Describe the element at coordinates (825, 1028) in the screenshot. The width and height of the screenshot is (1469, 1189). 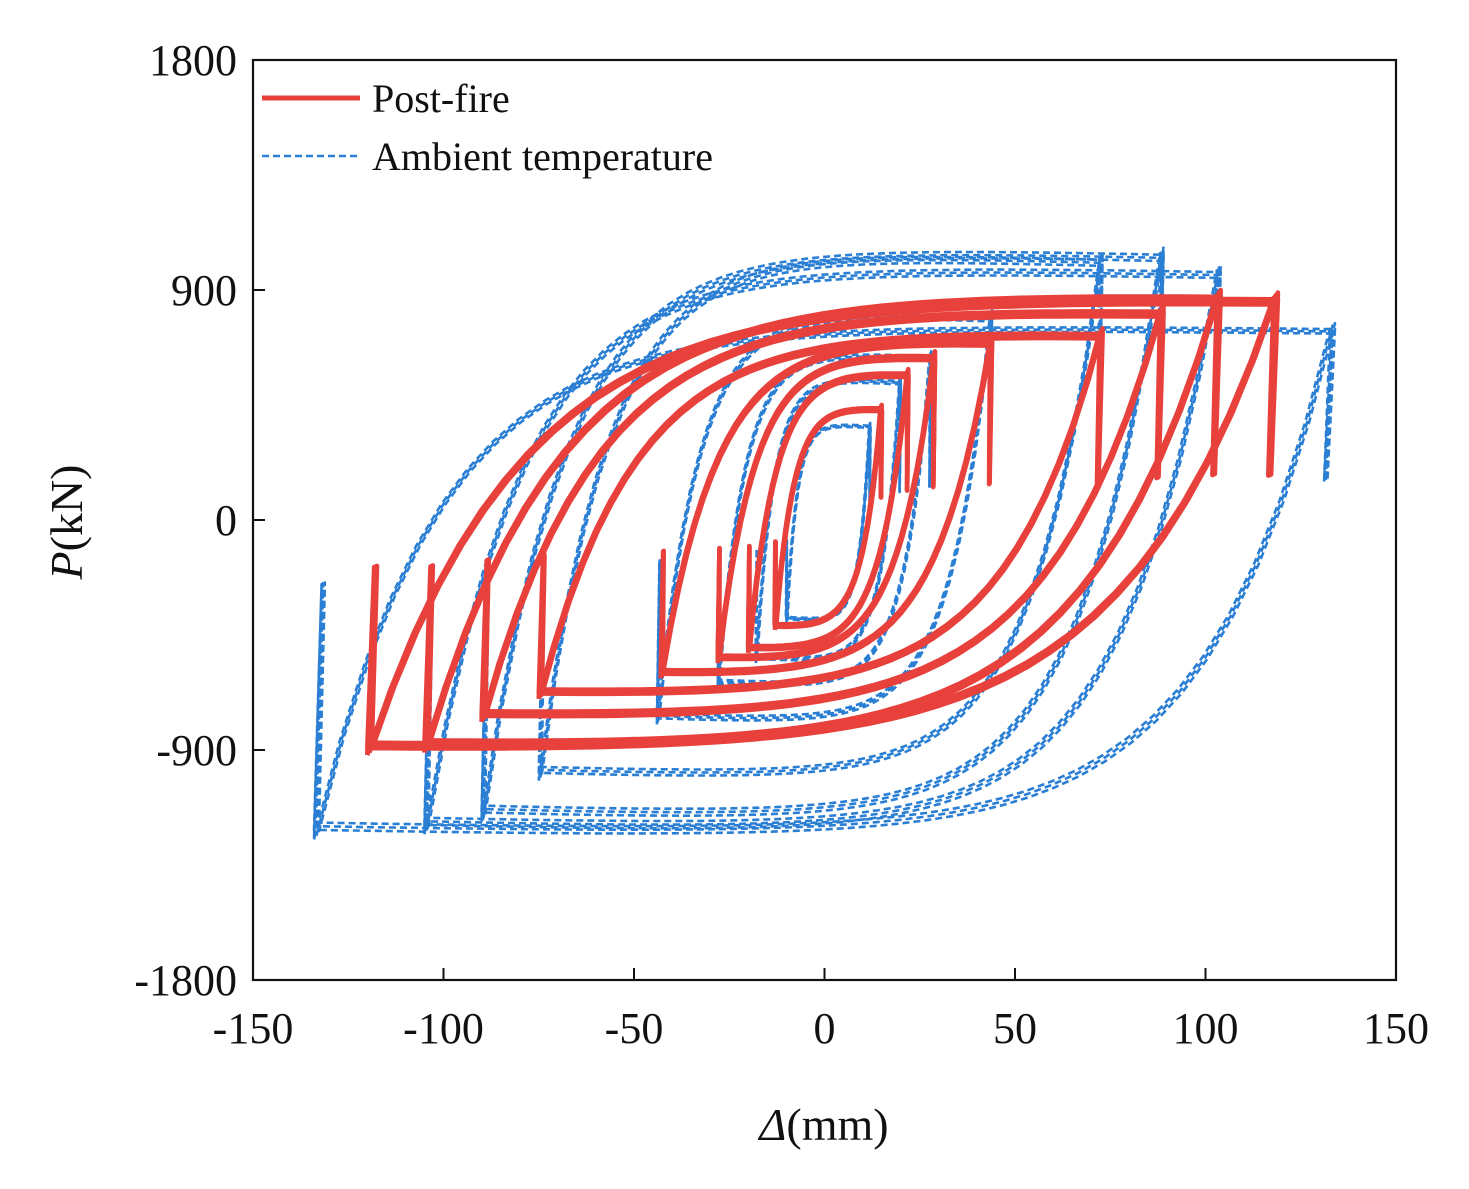
I see `x-tick-label: 0` at that location.